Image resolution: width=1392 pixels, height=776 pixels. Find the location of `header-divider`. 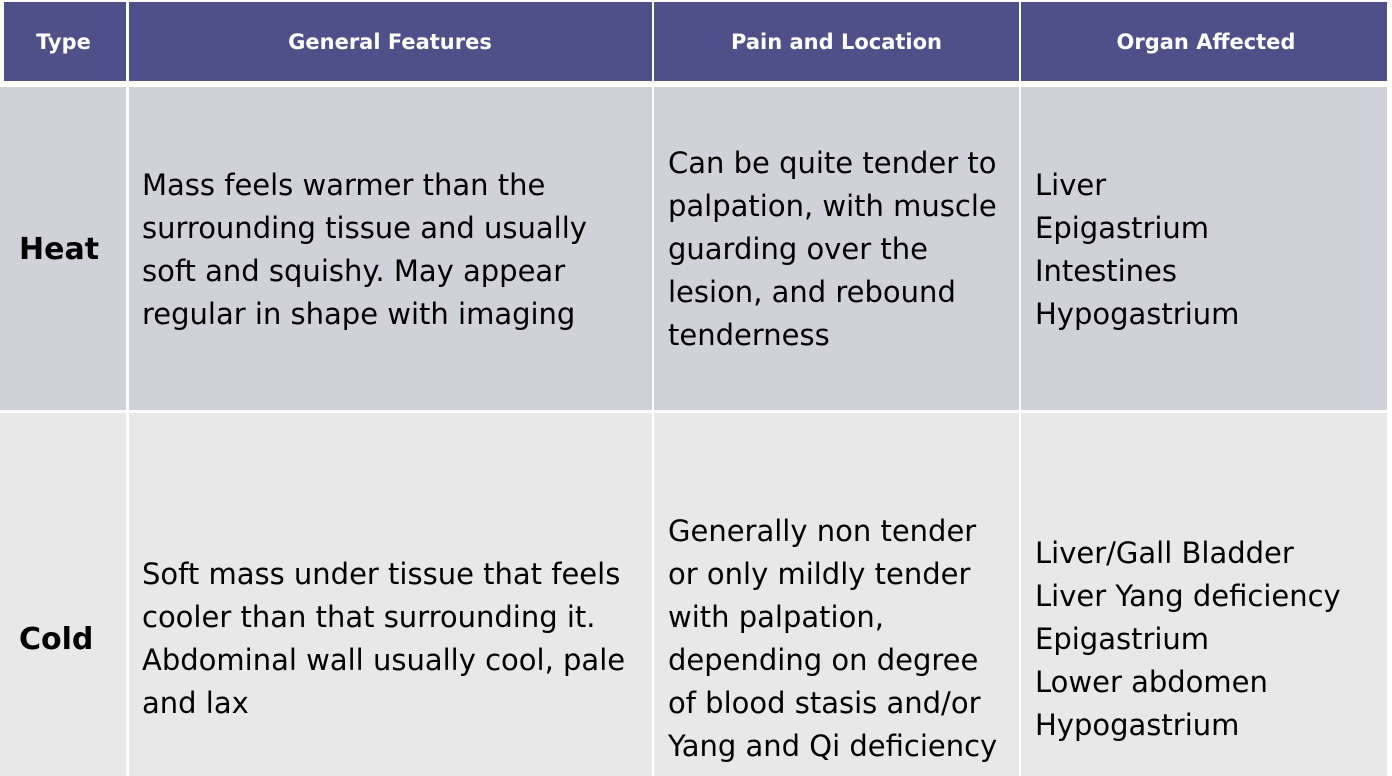

header-divider is located at coordinates (696, 84).